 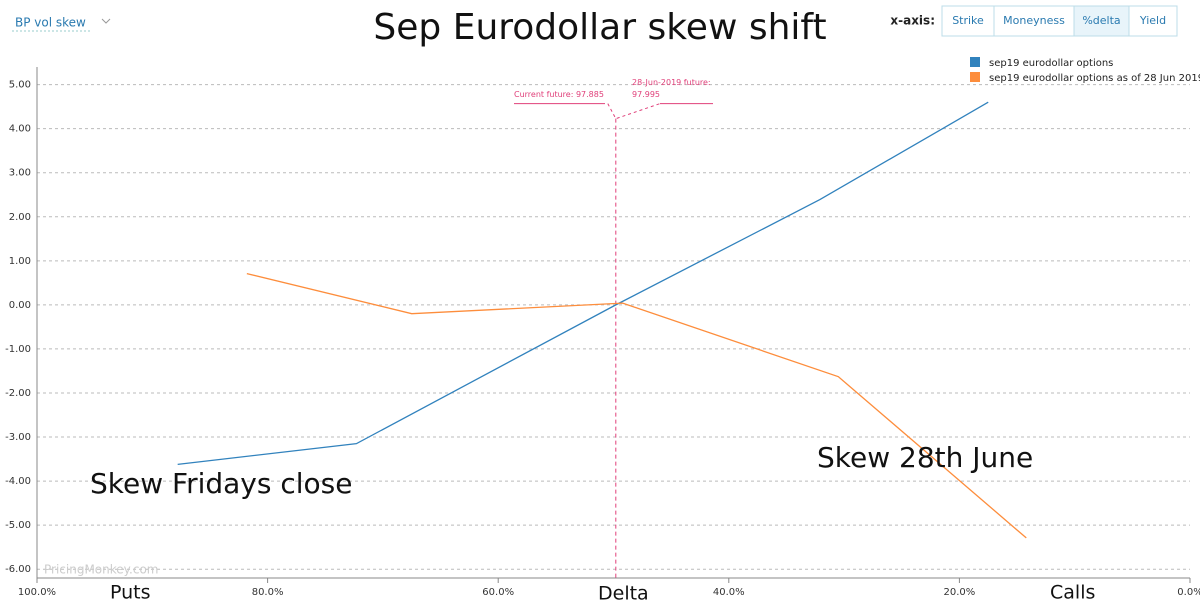 What do you see at coordinates (1072, 593) in the screenshot?
I see `chart-label: Calls` at bounding box center [1072, 593].